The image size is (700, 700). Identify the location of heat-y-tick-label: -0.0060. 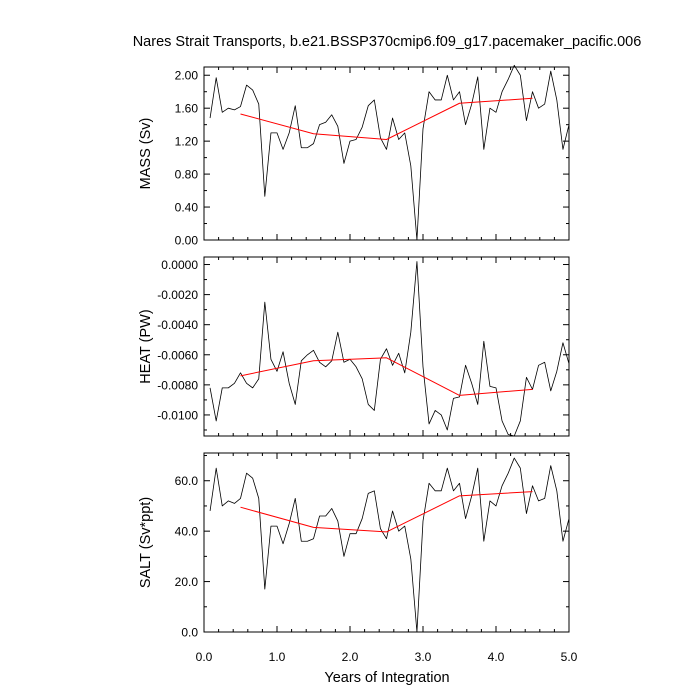
(177, 355).